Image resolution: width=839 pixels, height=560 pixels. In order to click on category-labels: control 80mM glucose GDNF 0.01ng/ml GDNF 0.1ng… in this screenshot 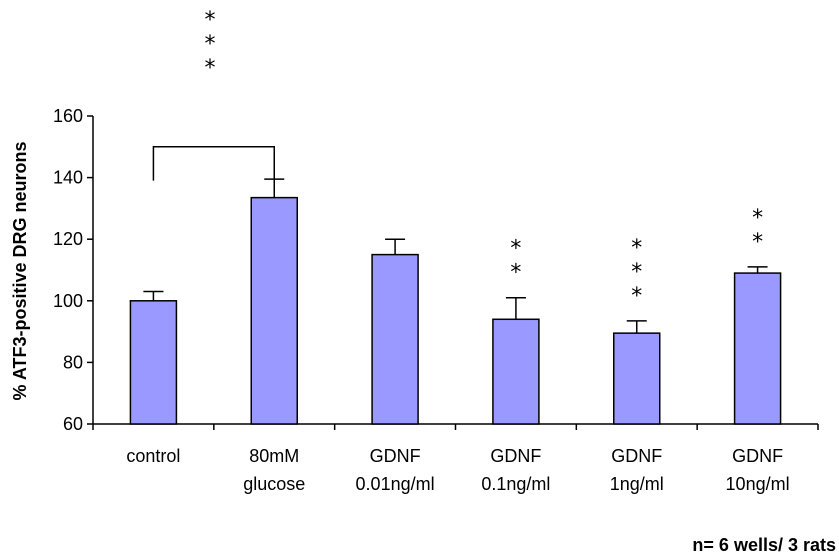, I will do `click(457, 470)`.